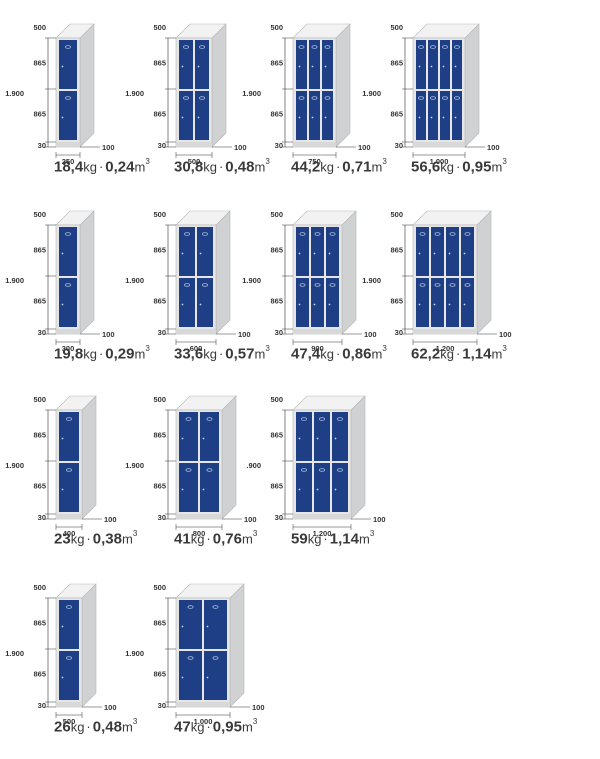 Image resolution: width=600 pixels, height=759 pixels. What do you see at coordinates (253, 465) in the screenshot?
I see `total-height-dimension: .900` at bounding box center [253, 465].